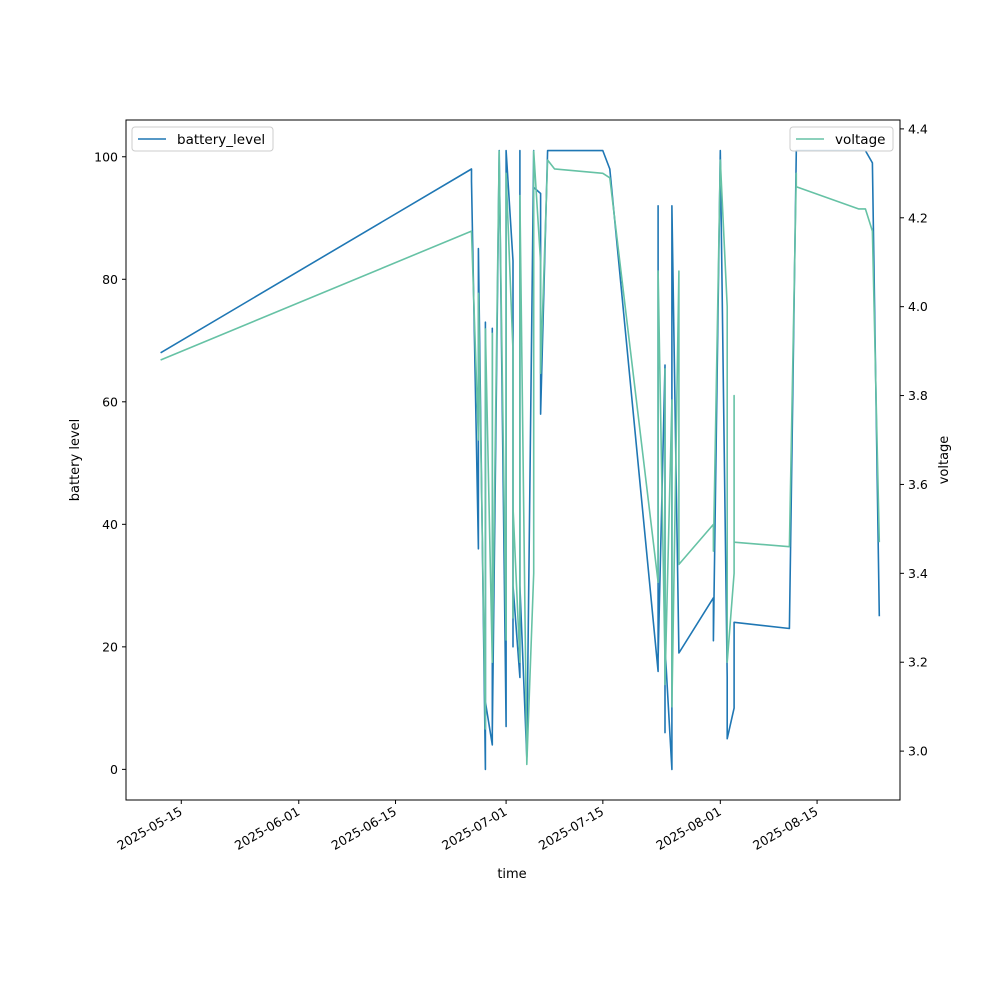 The image size is (1000, 1000). Describe the element at coordinates (918, 751) in the screenshot. I see `y-right-tick-label: 3.0` at that location.